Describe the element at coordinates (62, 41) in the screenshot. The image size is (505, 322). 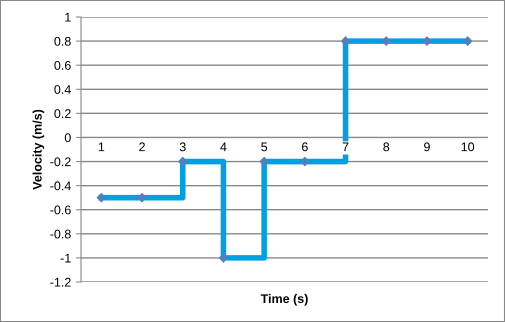
I see `y-tick-label: 0.8` at that location.